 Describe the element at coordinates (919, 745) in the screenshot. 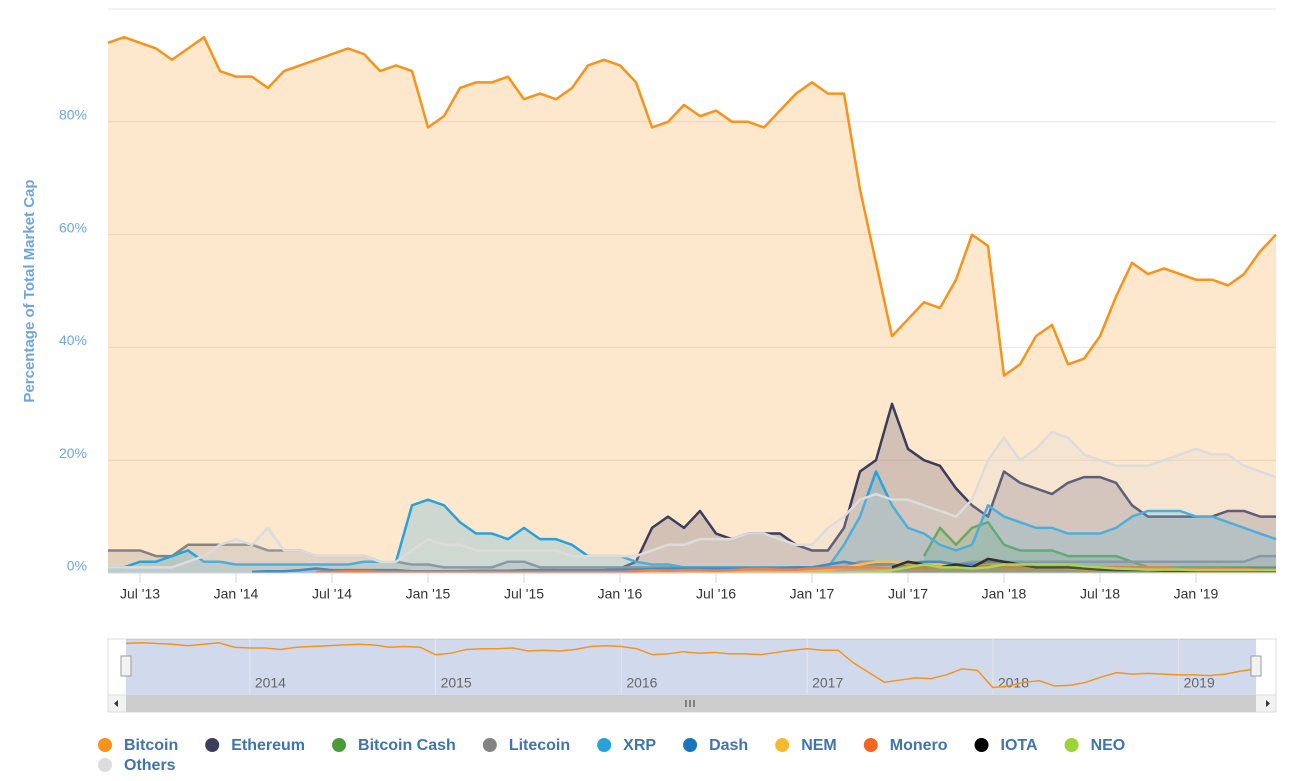

I see `legend-label: Monero` at that location.